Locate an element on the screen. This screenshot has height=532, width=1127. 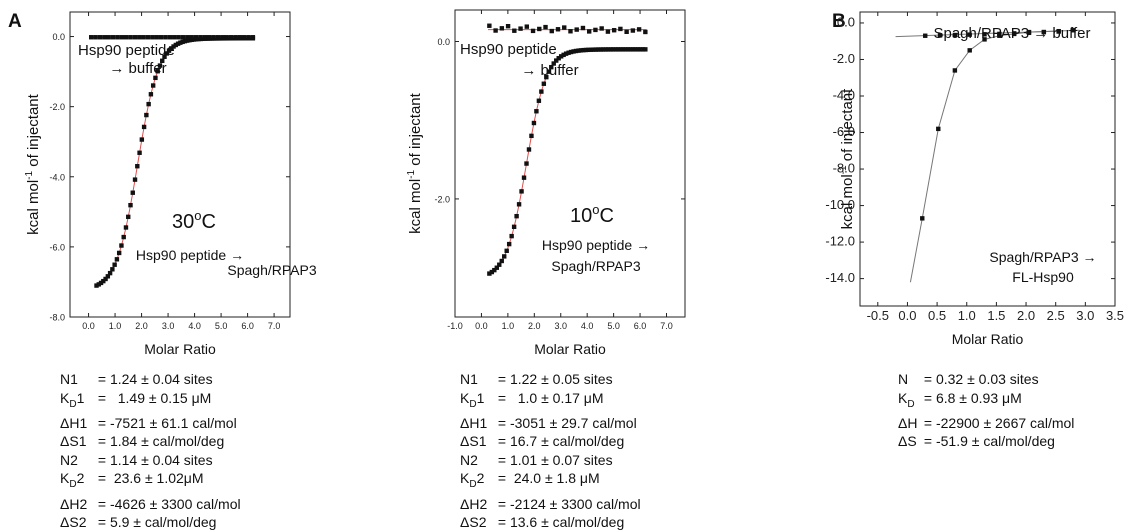
result-value: = 24.0 ± 1.8 μM is located at coordinates (547, 478).